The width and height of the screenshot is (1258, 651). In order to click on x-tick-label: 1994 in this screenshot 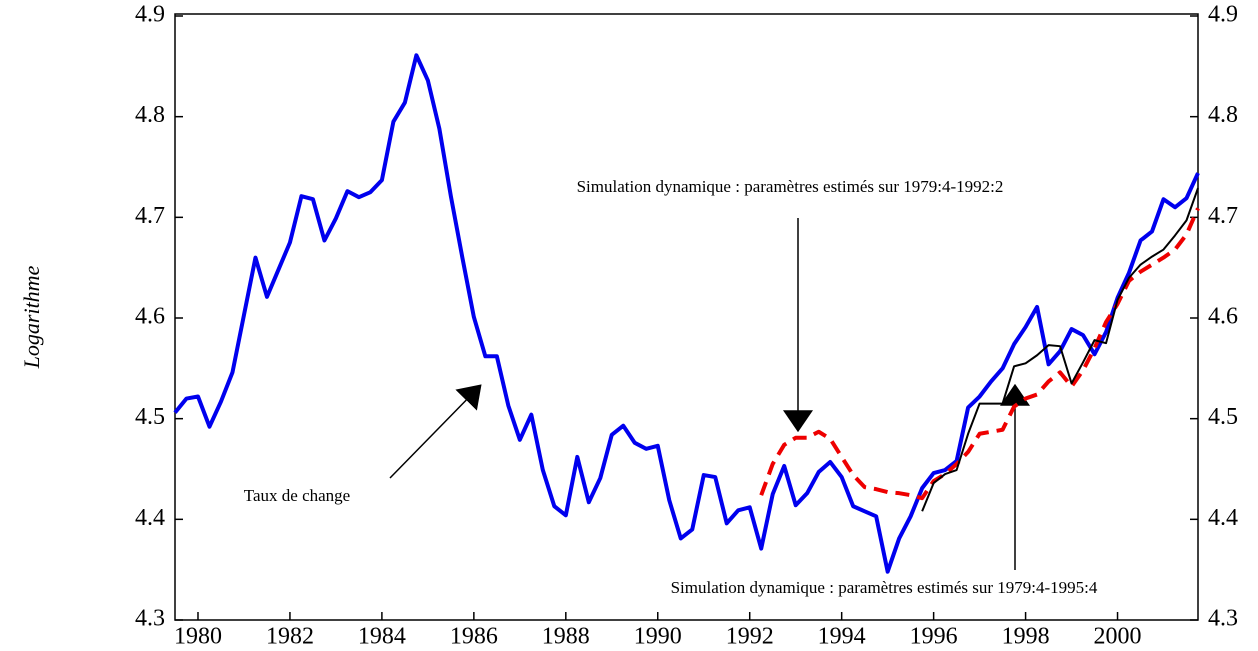, I will do `click(842, 637)`.